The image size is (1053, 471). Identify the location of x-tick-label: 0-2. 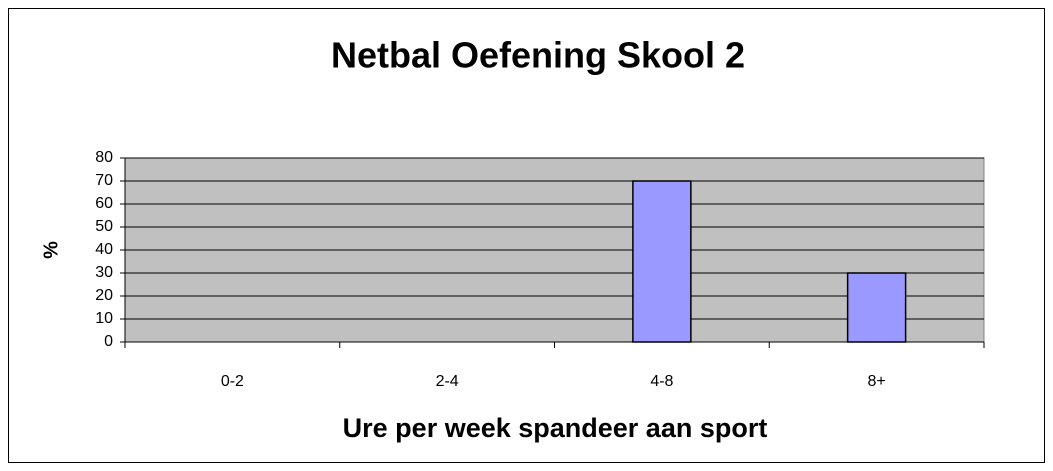
(232, 381).